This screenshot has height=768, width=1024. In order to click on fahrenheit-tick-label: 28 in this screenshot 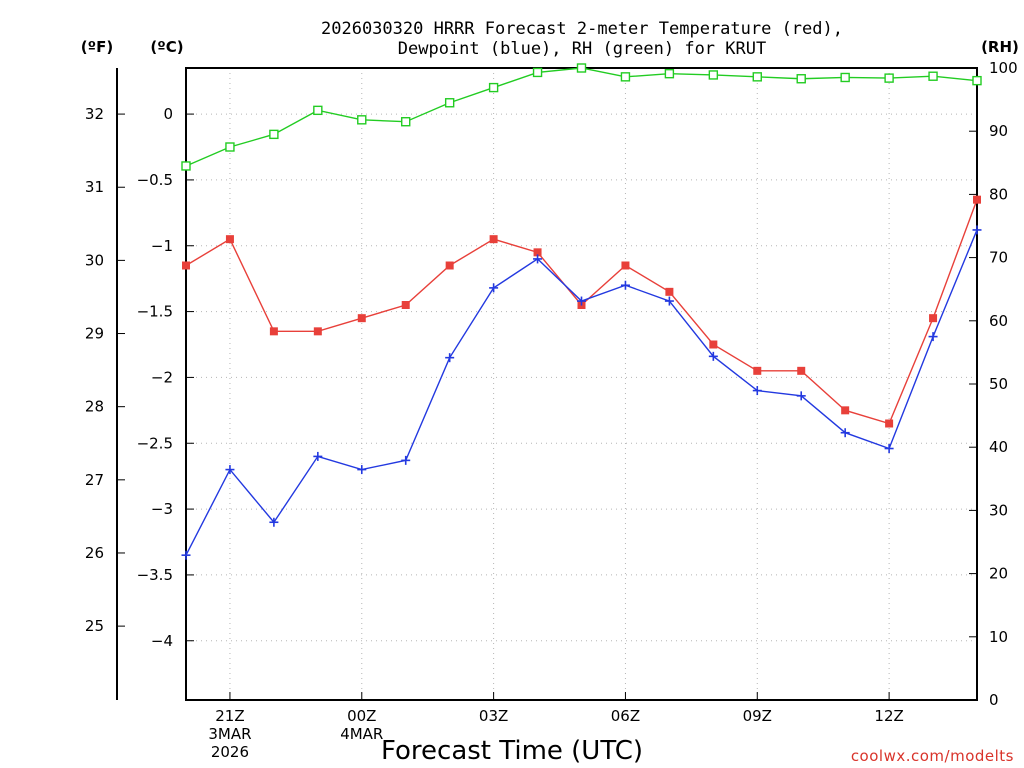, I will do `click(94, 407)`.